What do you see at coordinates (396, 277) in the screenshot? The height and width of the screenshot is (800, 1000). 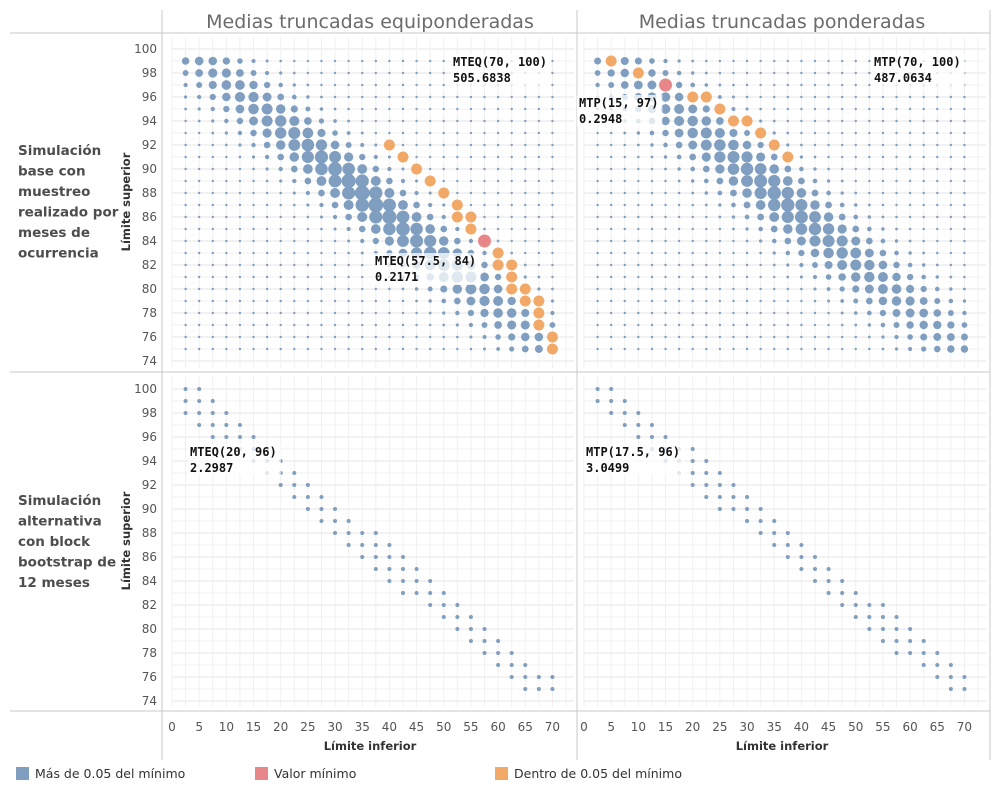 I see `annotation-value: 0.2171` at bounding box center [396, 277].